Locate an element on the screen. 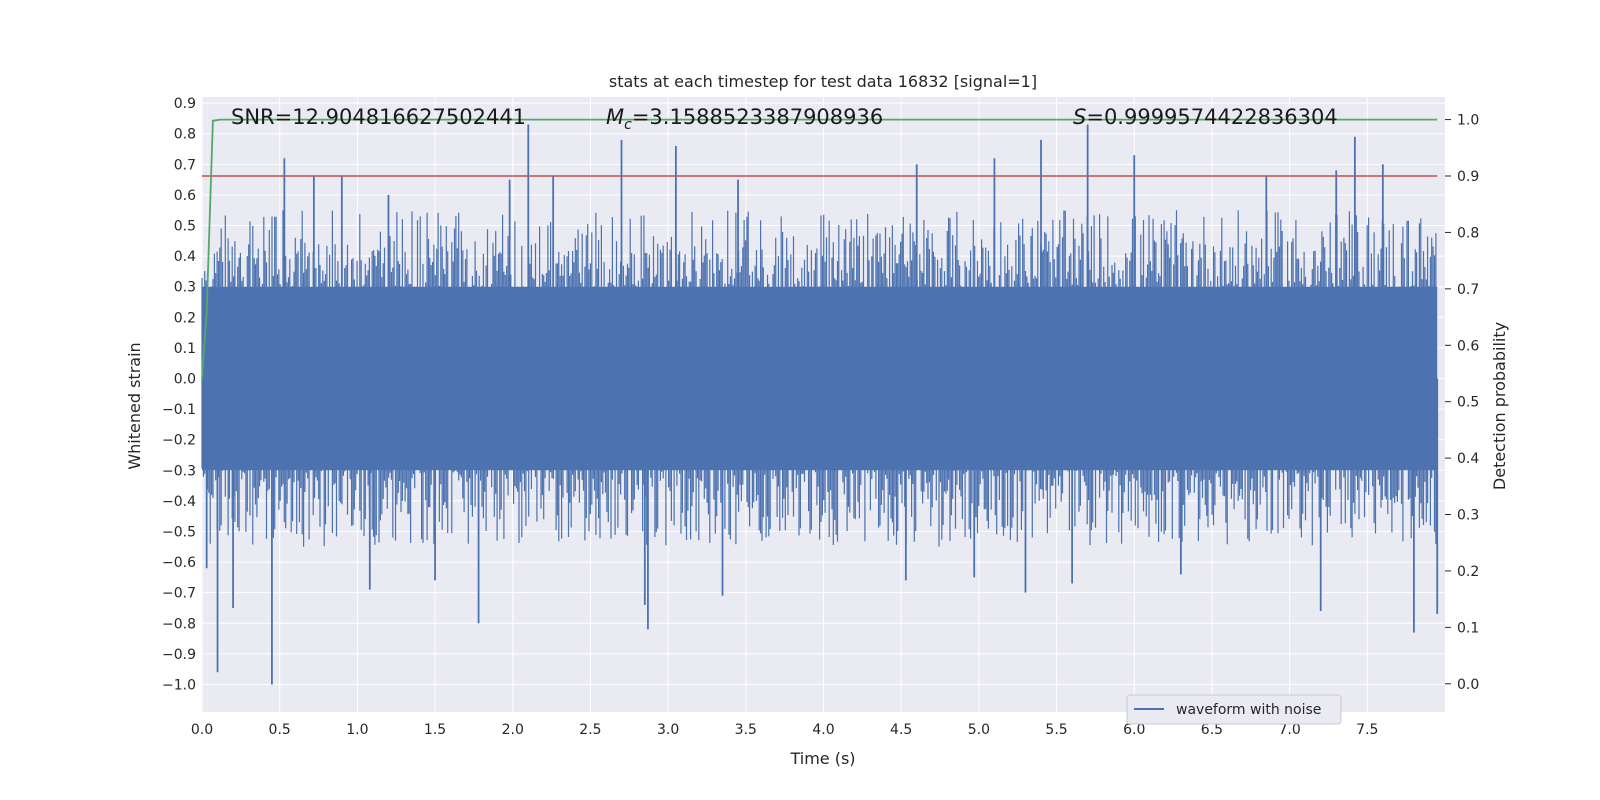  y-tick-label: 0.3 is located at coordinates (185, 288).